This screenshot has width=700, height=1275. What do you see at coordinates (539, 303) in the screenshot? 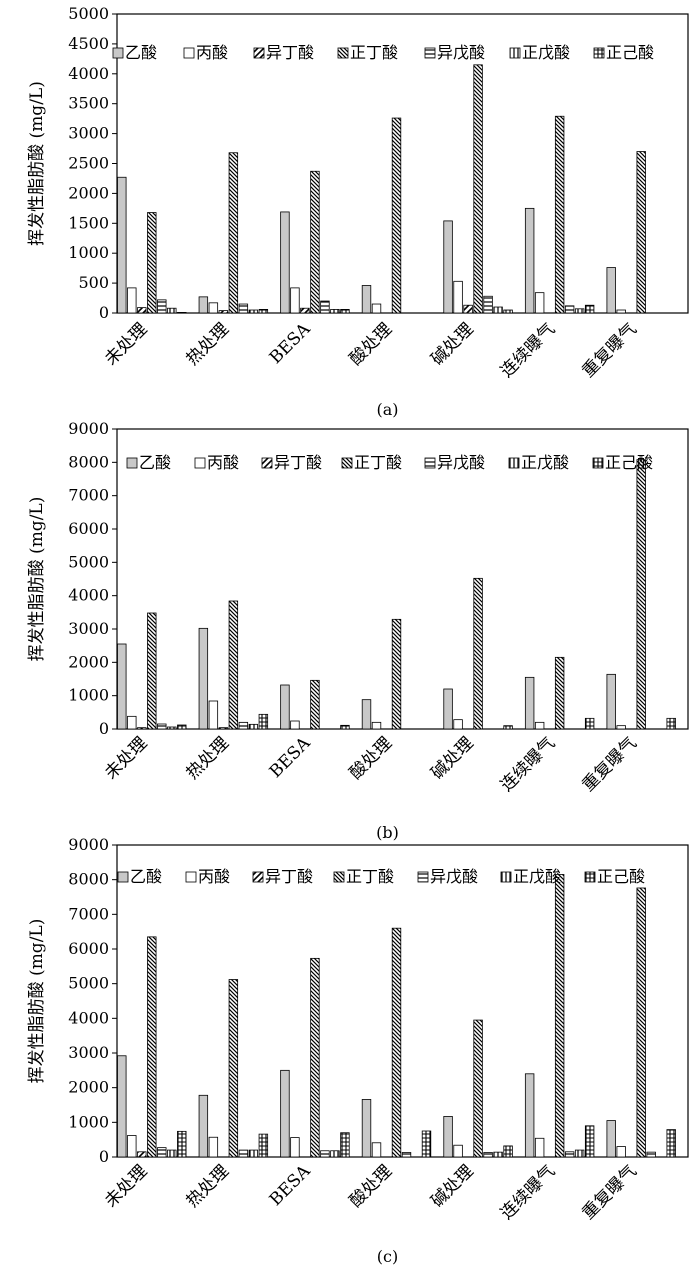
I see `bar-丙酸-连续曝气` at bounding box center [539, 303].